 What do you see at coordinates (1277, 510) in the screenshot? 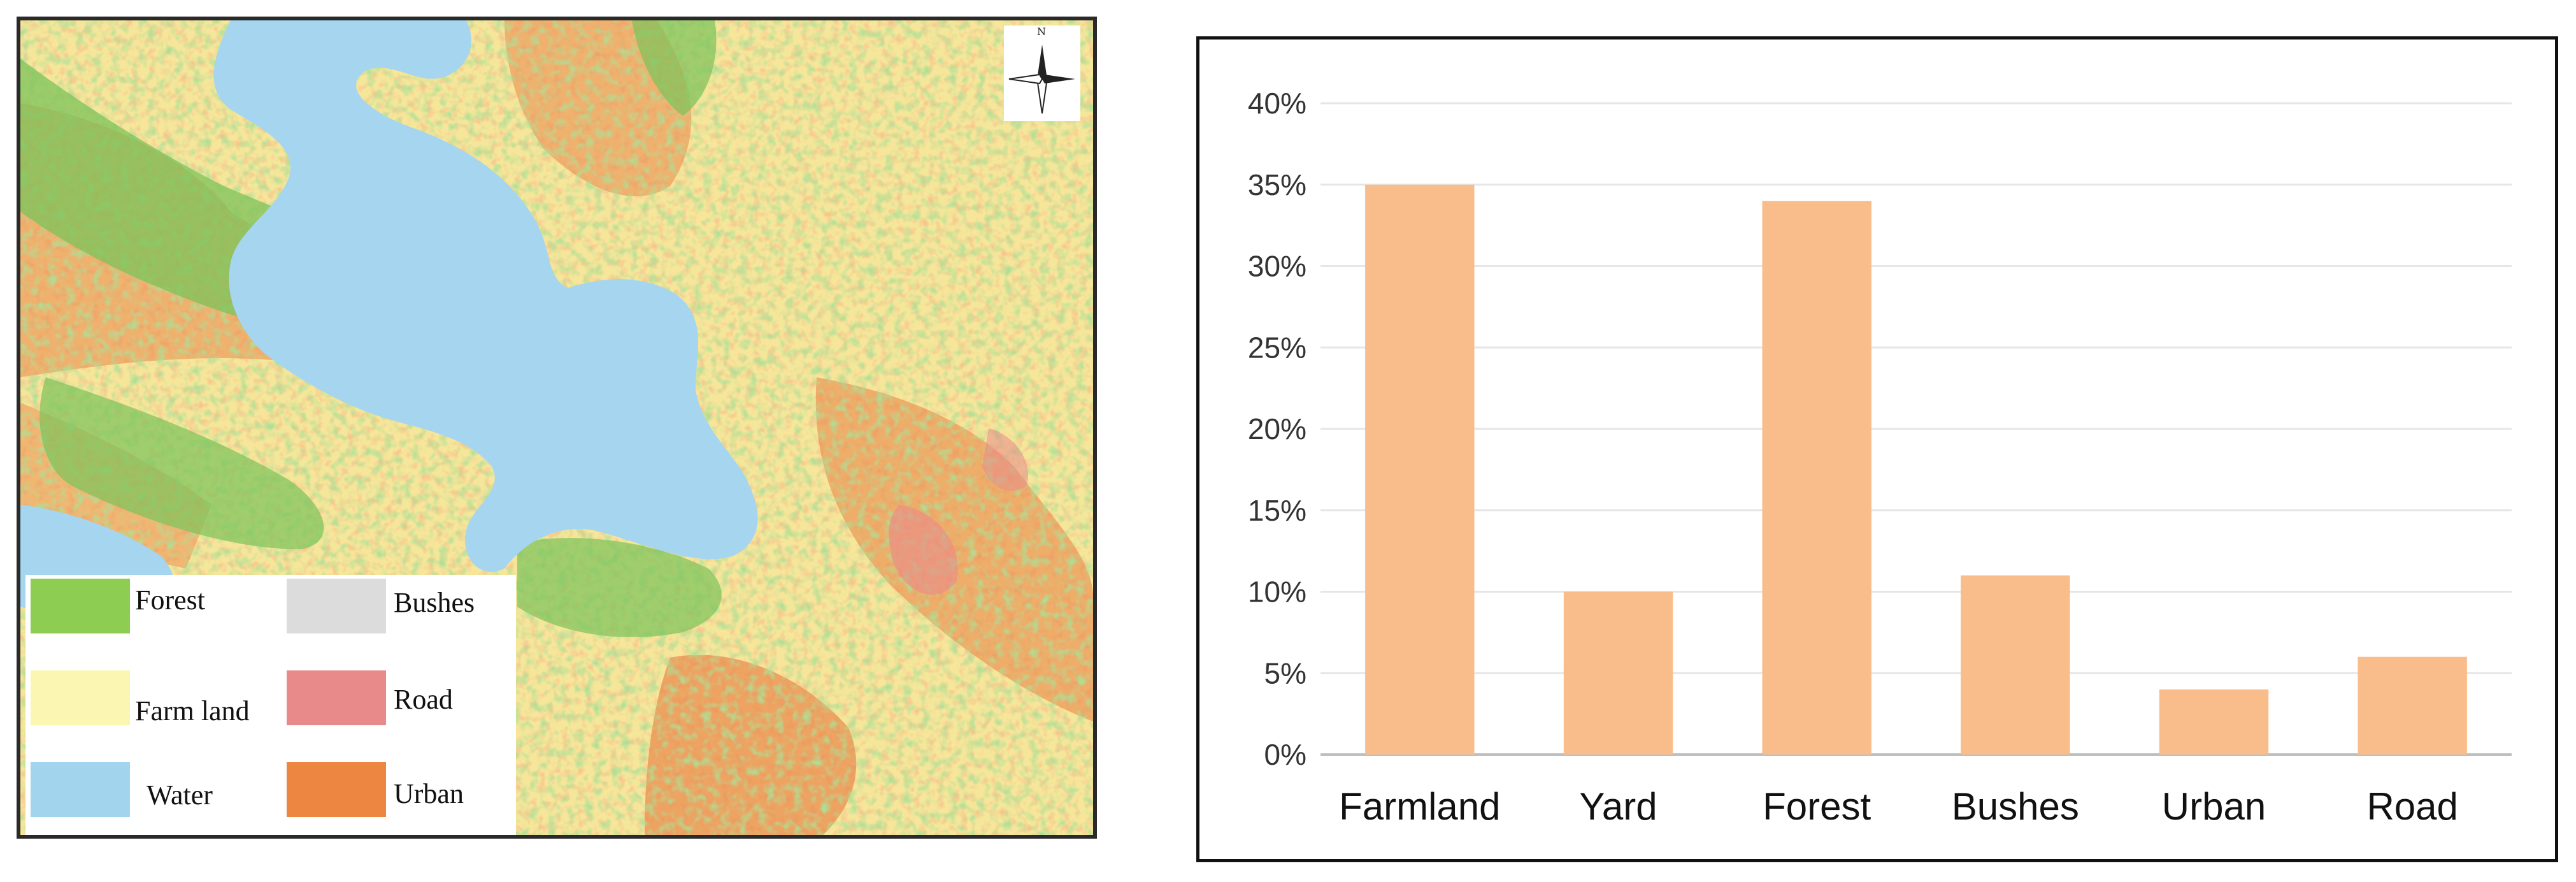
I see `y-tick-label: 15%` at bounding box center [1277, 510].